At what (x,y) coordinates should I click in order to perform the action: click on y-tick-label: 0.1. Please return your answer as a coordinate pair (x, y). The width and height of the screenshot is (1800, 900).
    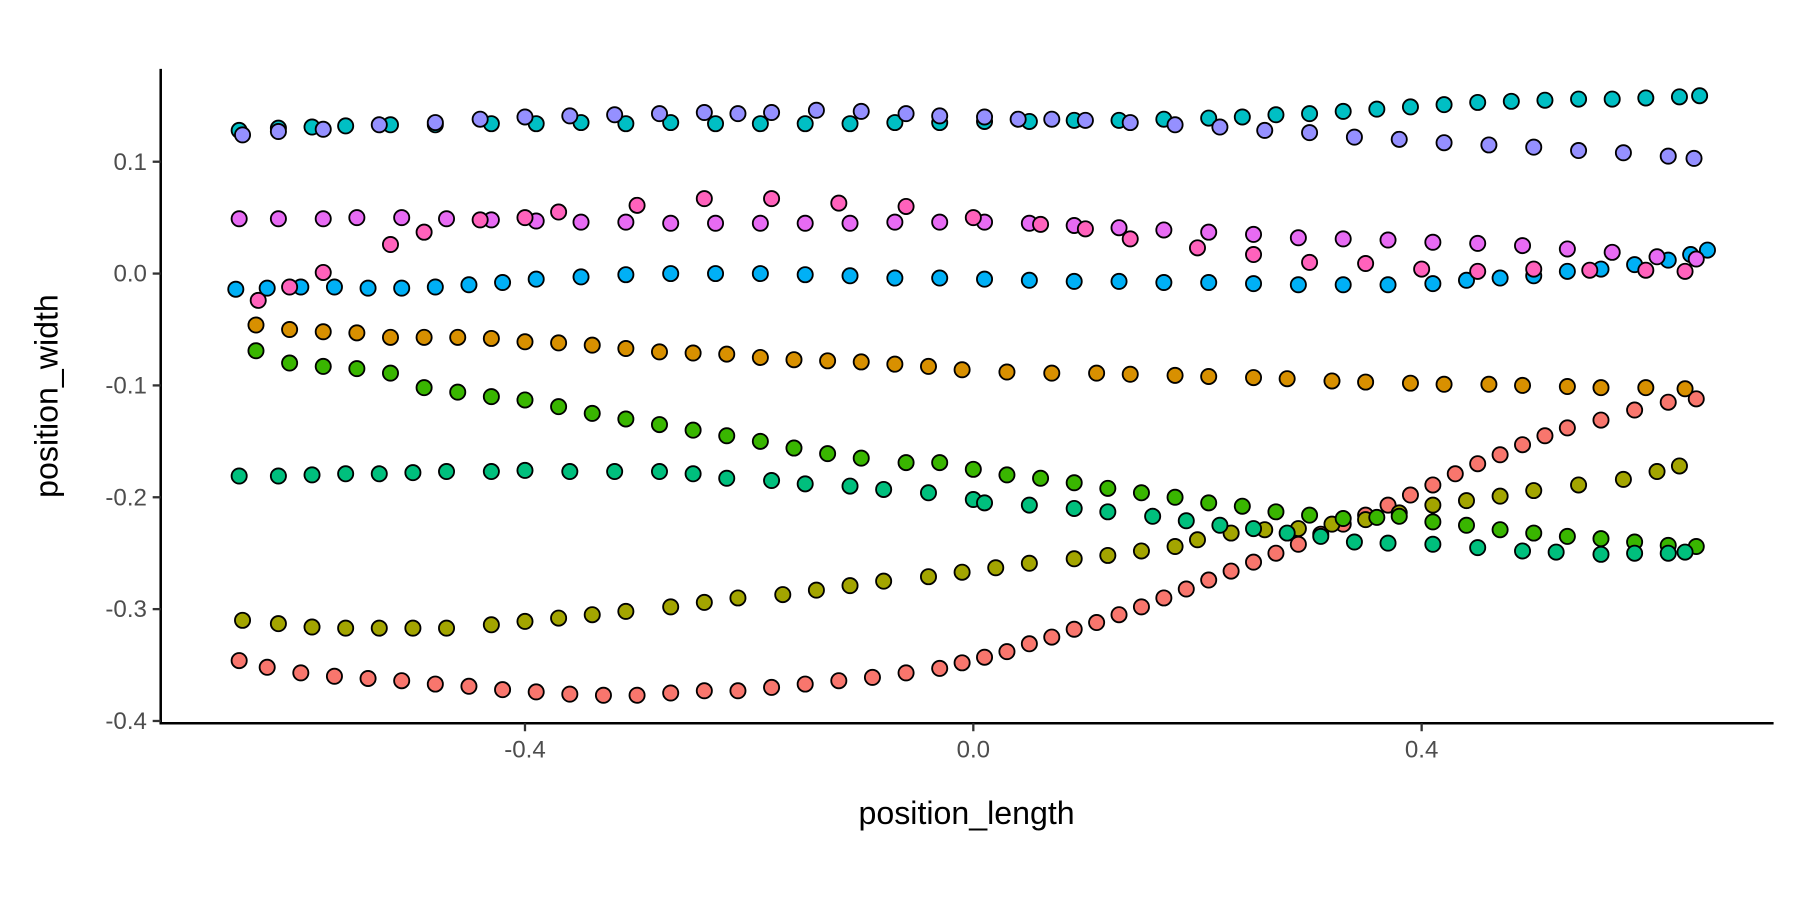
    Looking at the image, I should click on (130, 162).